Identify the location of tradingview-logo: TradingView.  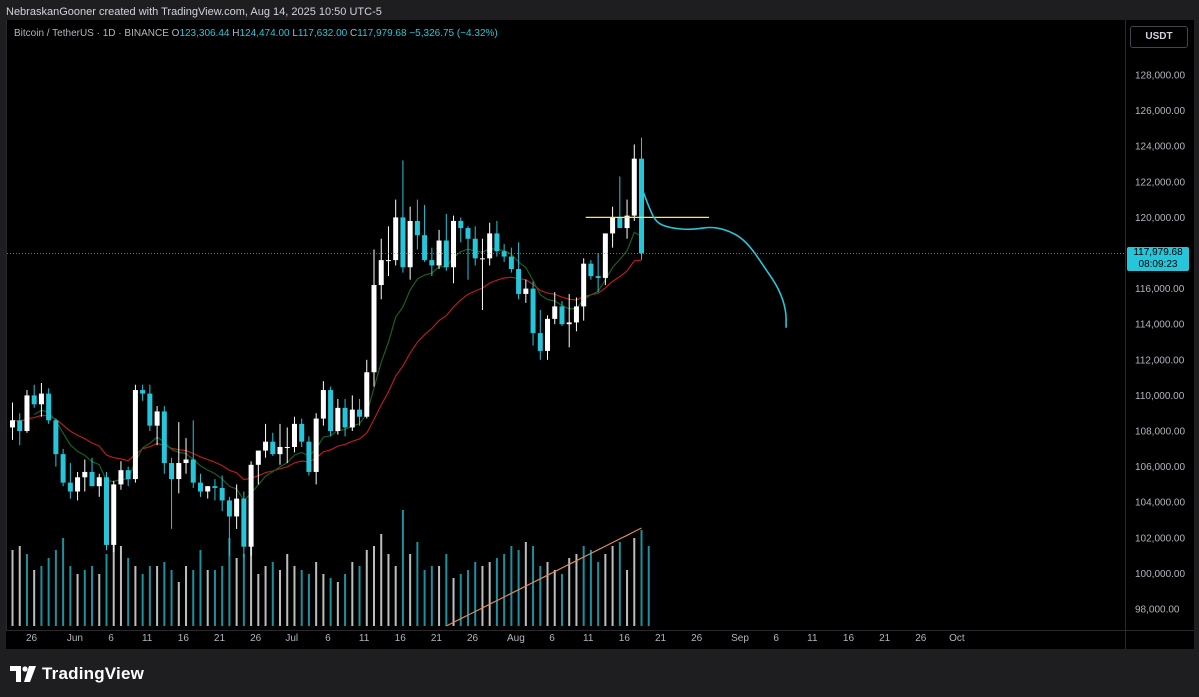
(77, 674).